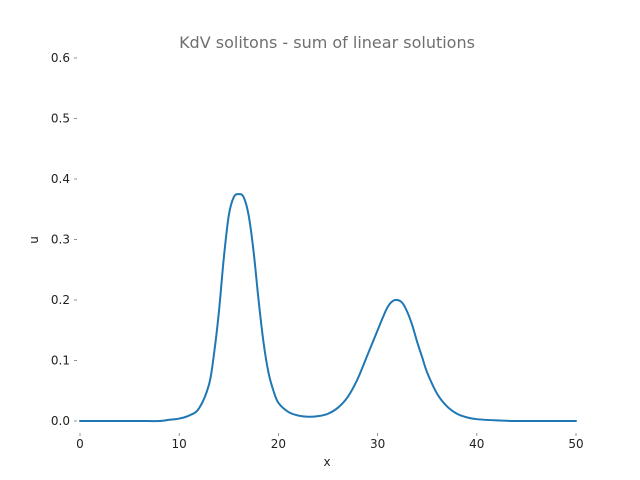  Describe the element at coordinates (34, 240) in the screenshot. I see `y-axis-label: u` at that location.